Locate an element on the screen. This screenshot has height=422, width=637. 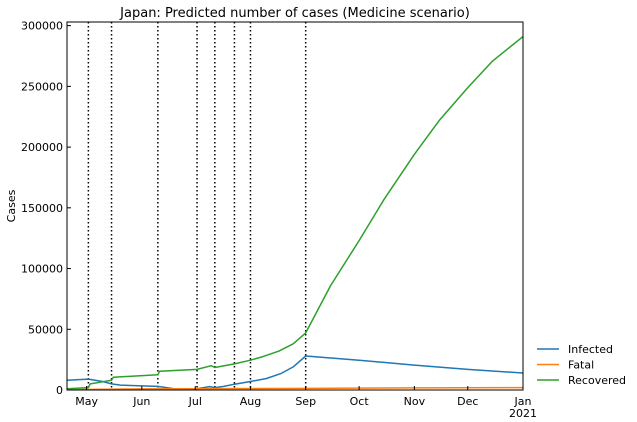
legend-label-fatal: Fatal is located at coordinates (581, 365).